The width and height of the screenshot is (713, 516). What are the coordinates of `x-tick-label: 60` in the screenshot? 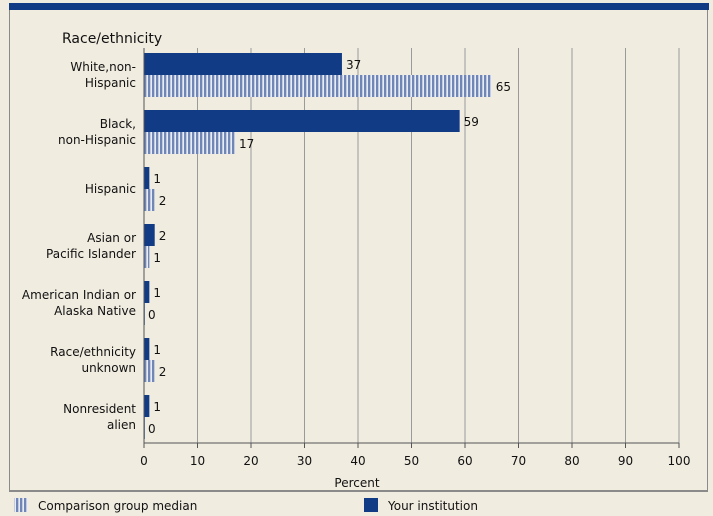 It's located at (464, 461).